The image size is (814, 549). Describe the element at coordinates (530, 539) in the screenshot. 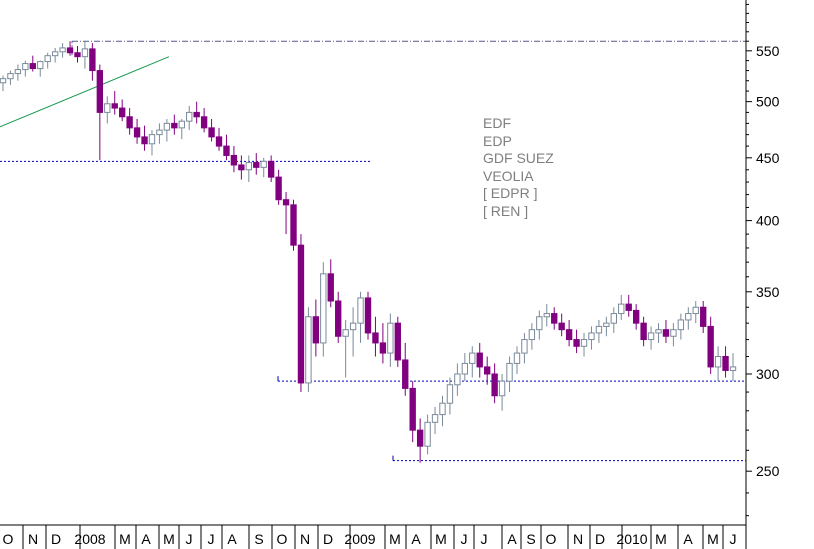

I see `x-tick-label: S` at that location.